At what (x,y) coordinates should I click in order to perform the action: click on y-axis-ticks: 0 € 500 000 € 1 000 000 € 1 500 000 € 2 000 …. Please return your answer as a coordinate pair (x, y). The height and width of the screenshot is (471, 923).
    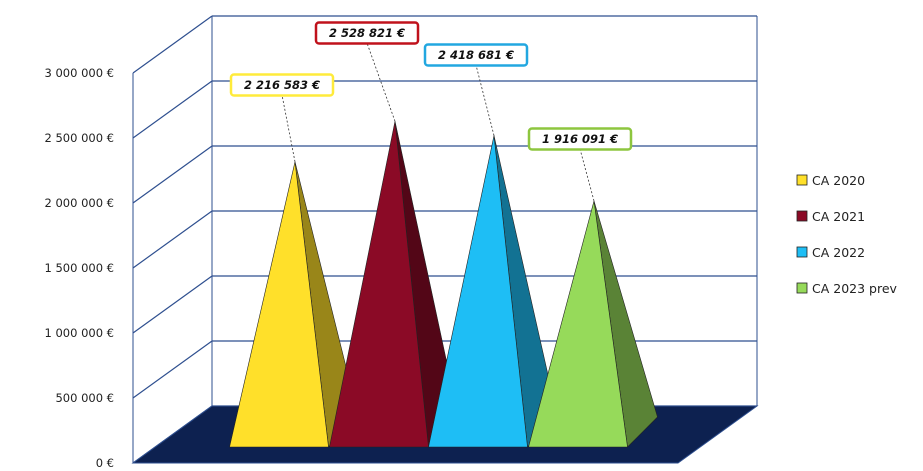
    Looking at the image, I should click on (80, 268).